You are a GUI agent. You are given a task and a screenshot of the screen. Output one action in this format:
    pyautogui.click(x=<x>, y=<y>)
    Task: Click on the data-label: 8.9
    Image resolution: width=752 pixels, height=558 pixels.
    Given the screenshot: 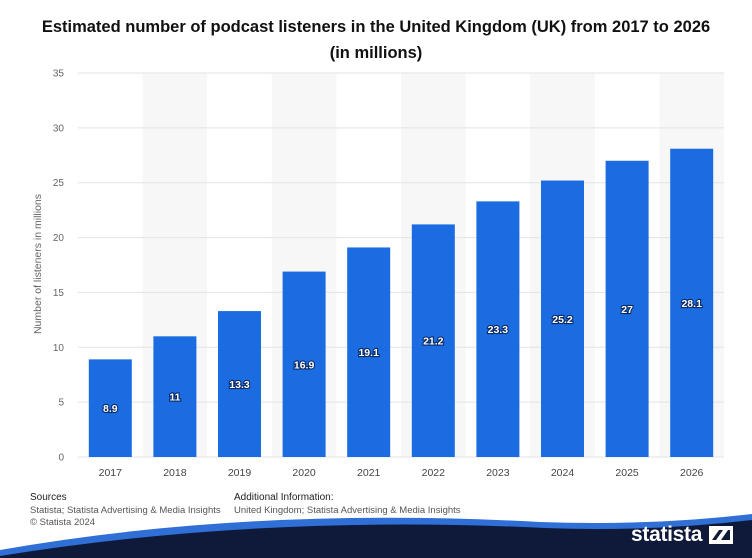 What is the action you would take?
    pyautogui.click(x=110, y=409)
    